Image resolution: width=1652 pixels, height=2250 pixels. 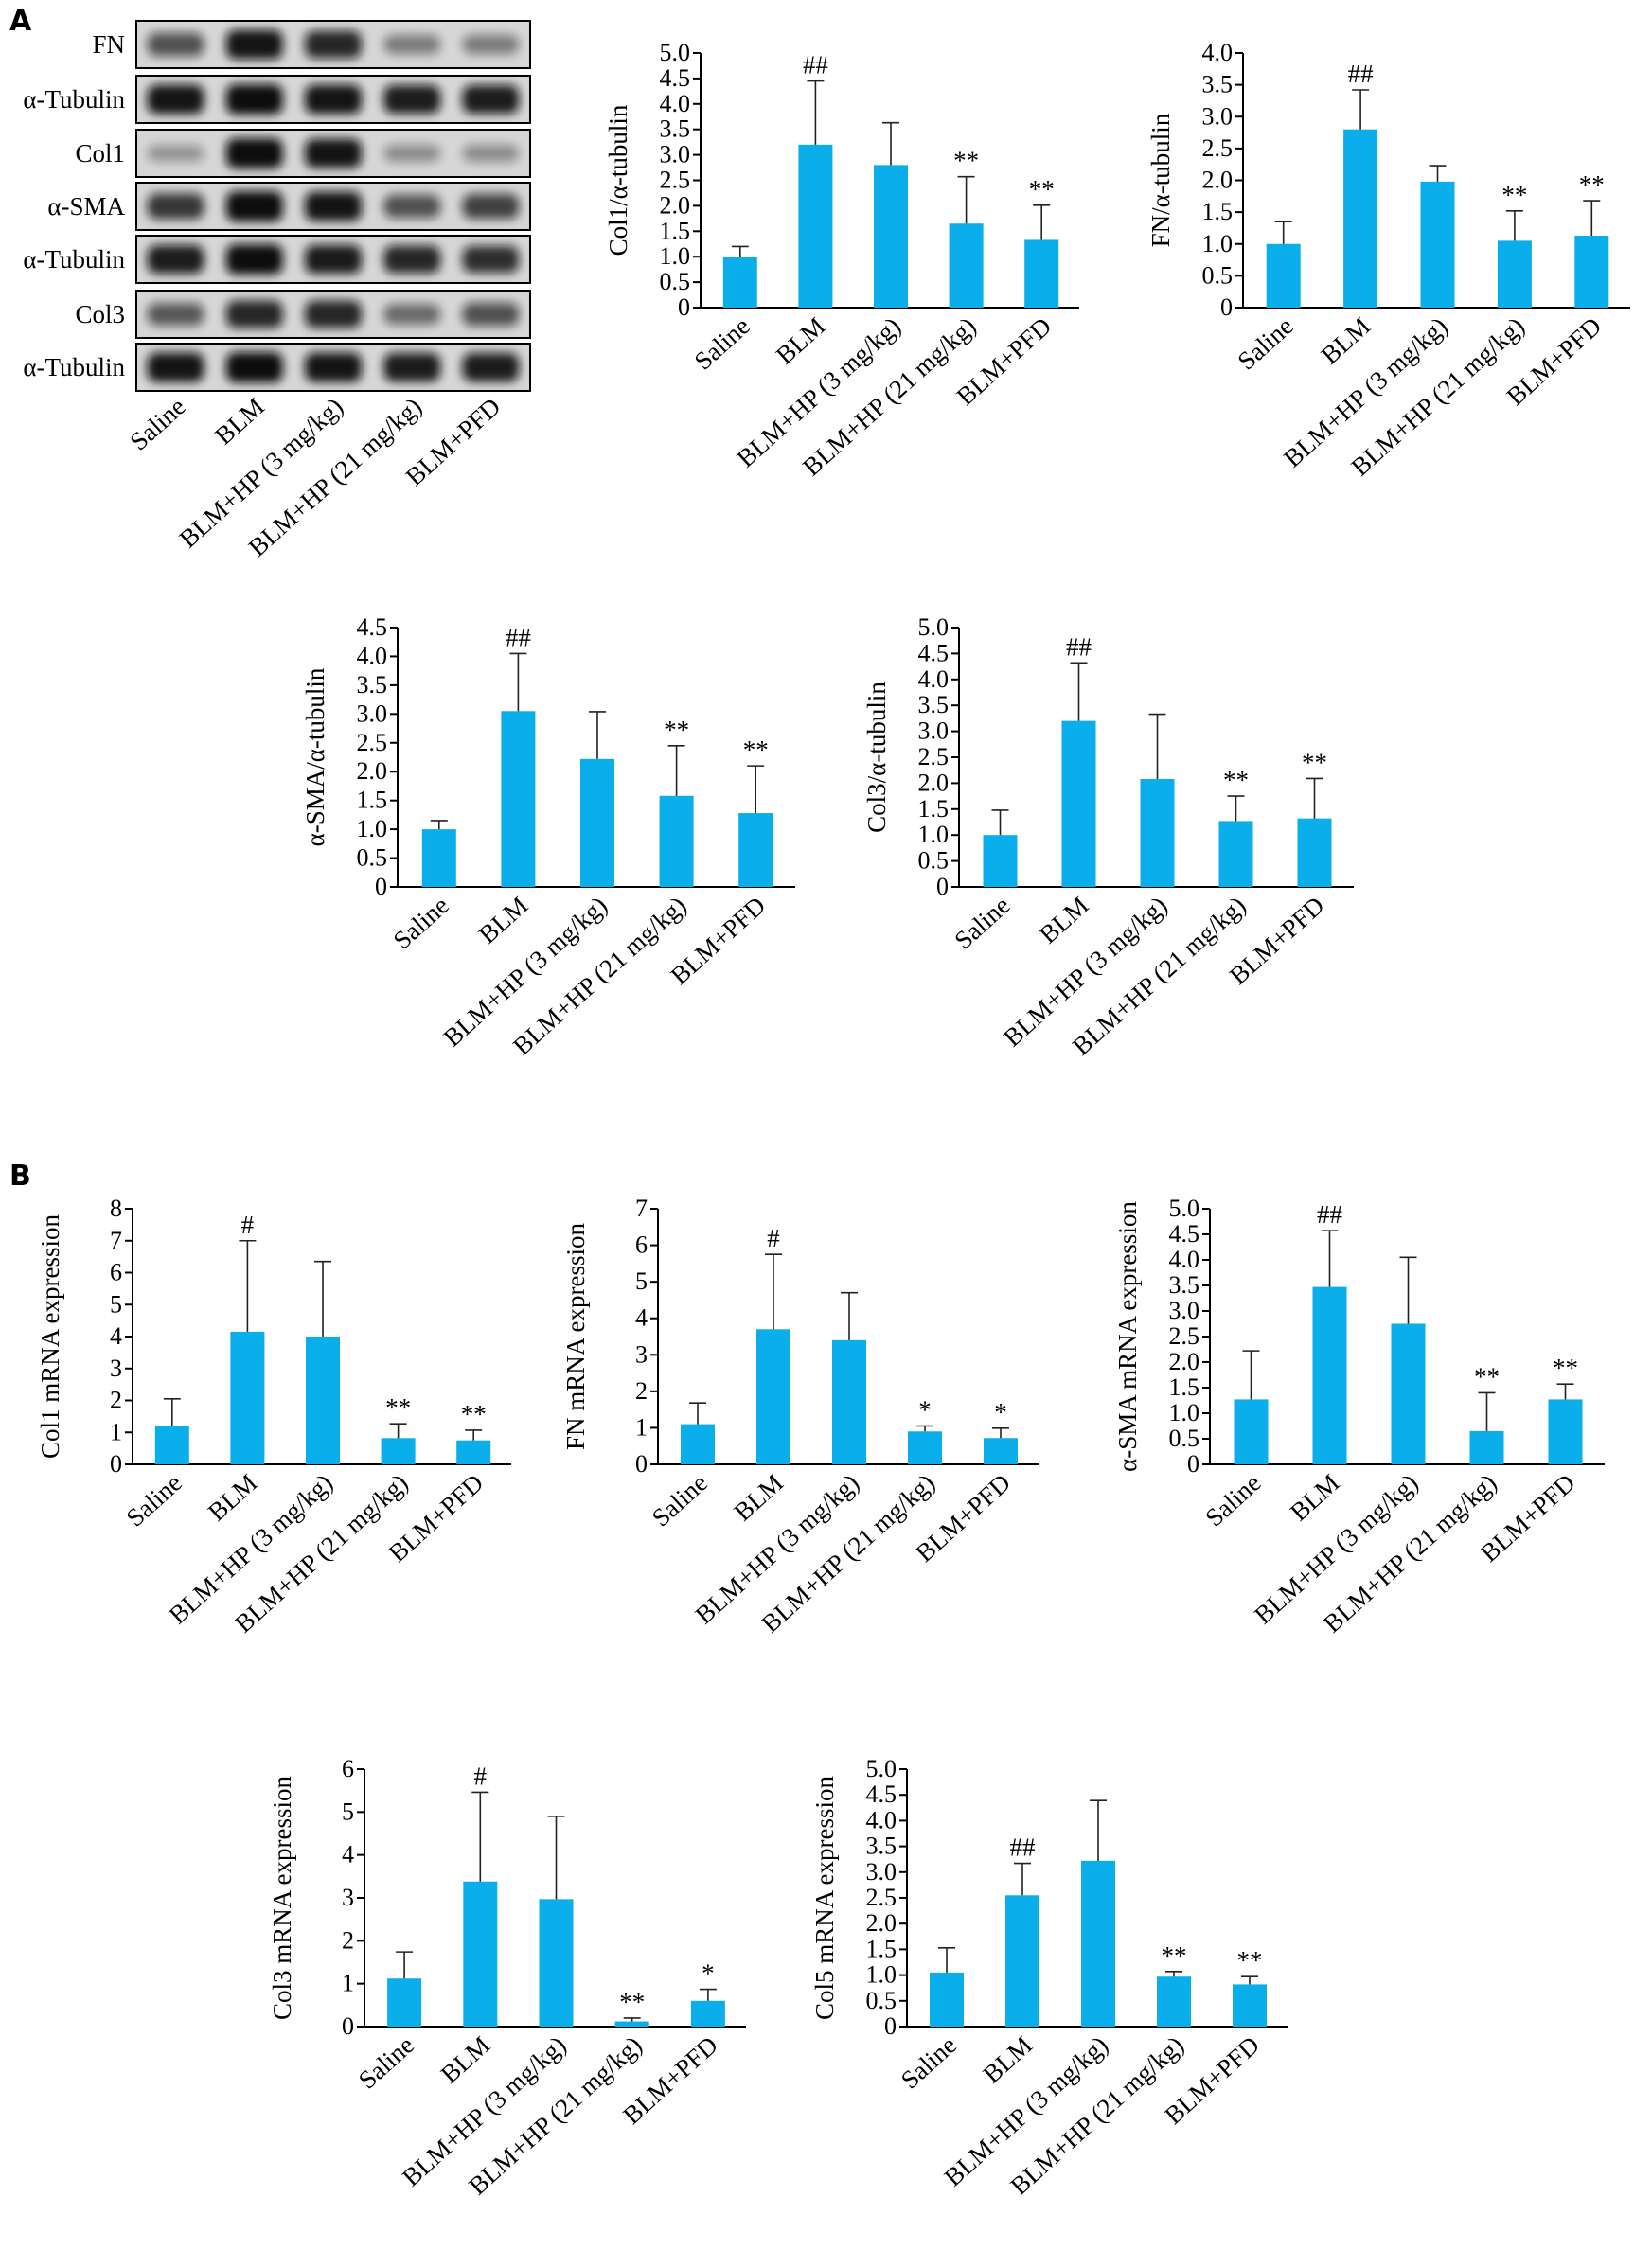 I want to click on y-axis-label: Col3 mRNA expression, so click(x=282, y=1899).